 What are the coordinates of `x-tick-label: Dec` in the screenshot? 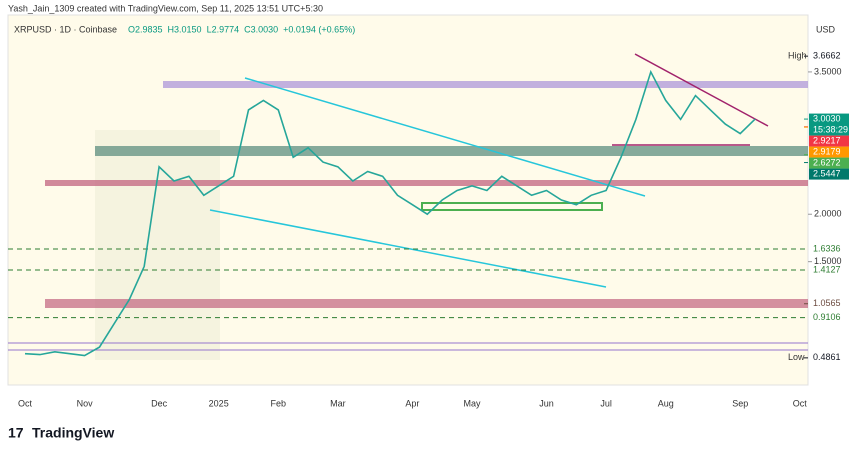 It's located at (159, 403).